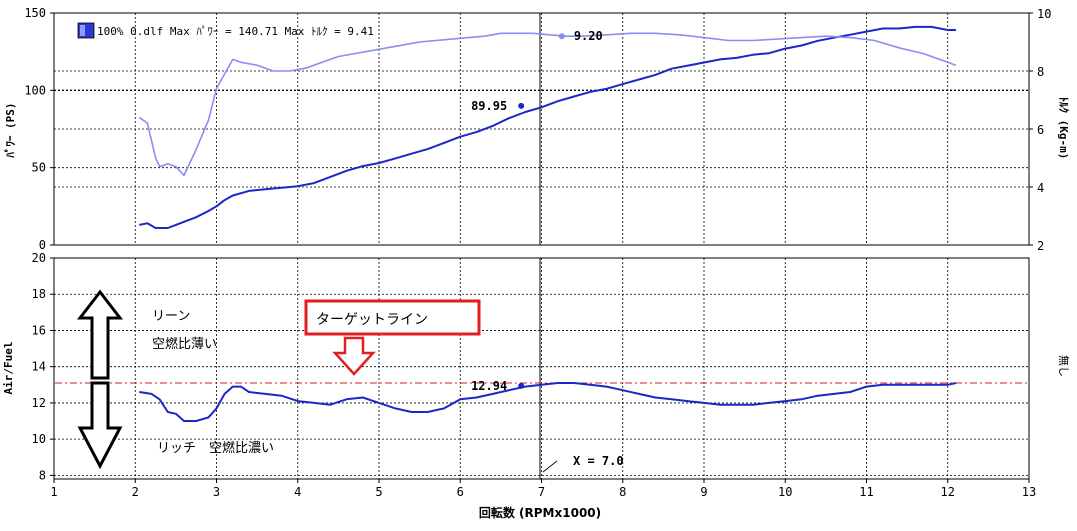 This screenshot has width=1077, height=531. I want to click on x-tick-label: 13, so click(1029, 492).